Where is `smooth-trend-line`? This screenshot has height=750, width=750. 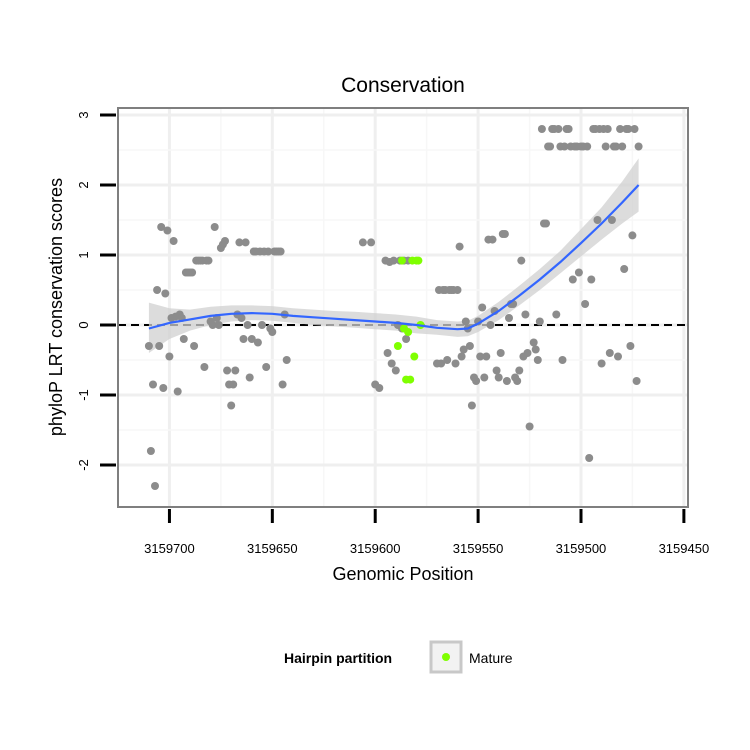
smooth-trend-line is located at coordinates (394, 257).